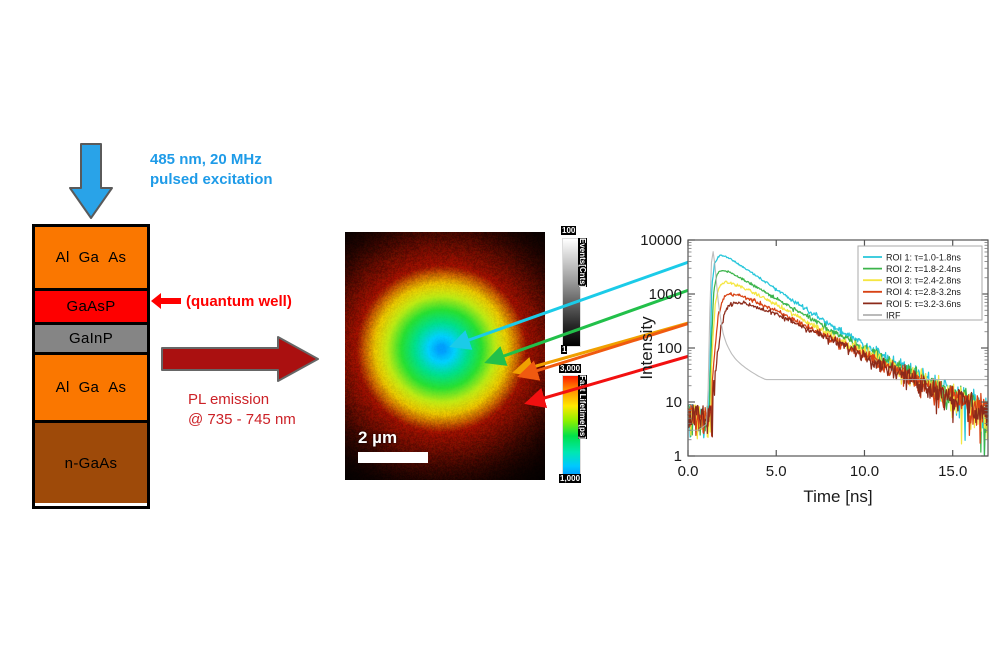  Describe the element at coordinates (393, 457) in the screenshot. I see `scalebar` at that location.